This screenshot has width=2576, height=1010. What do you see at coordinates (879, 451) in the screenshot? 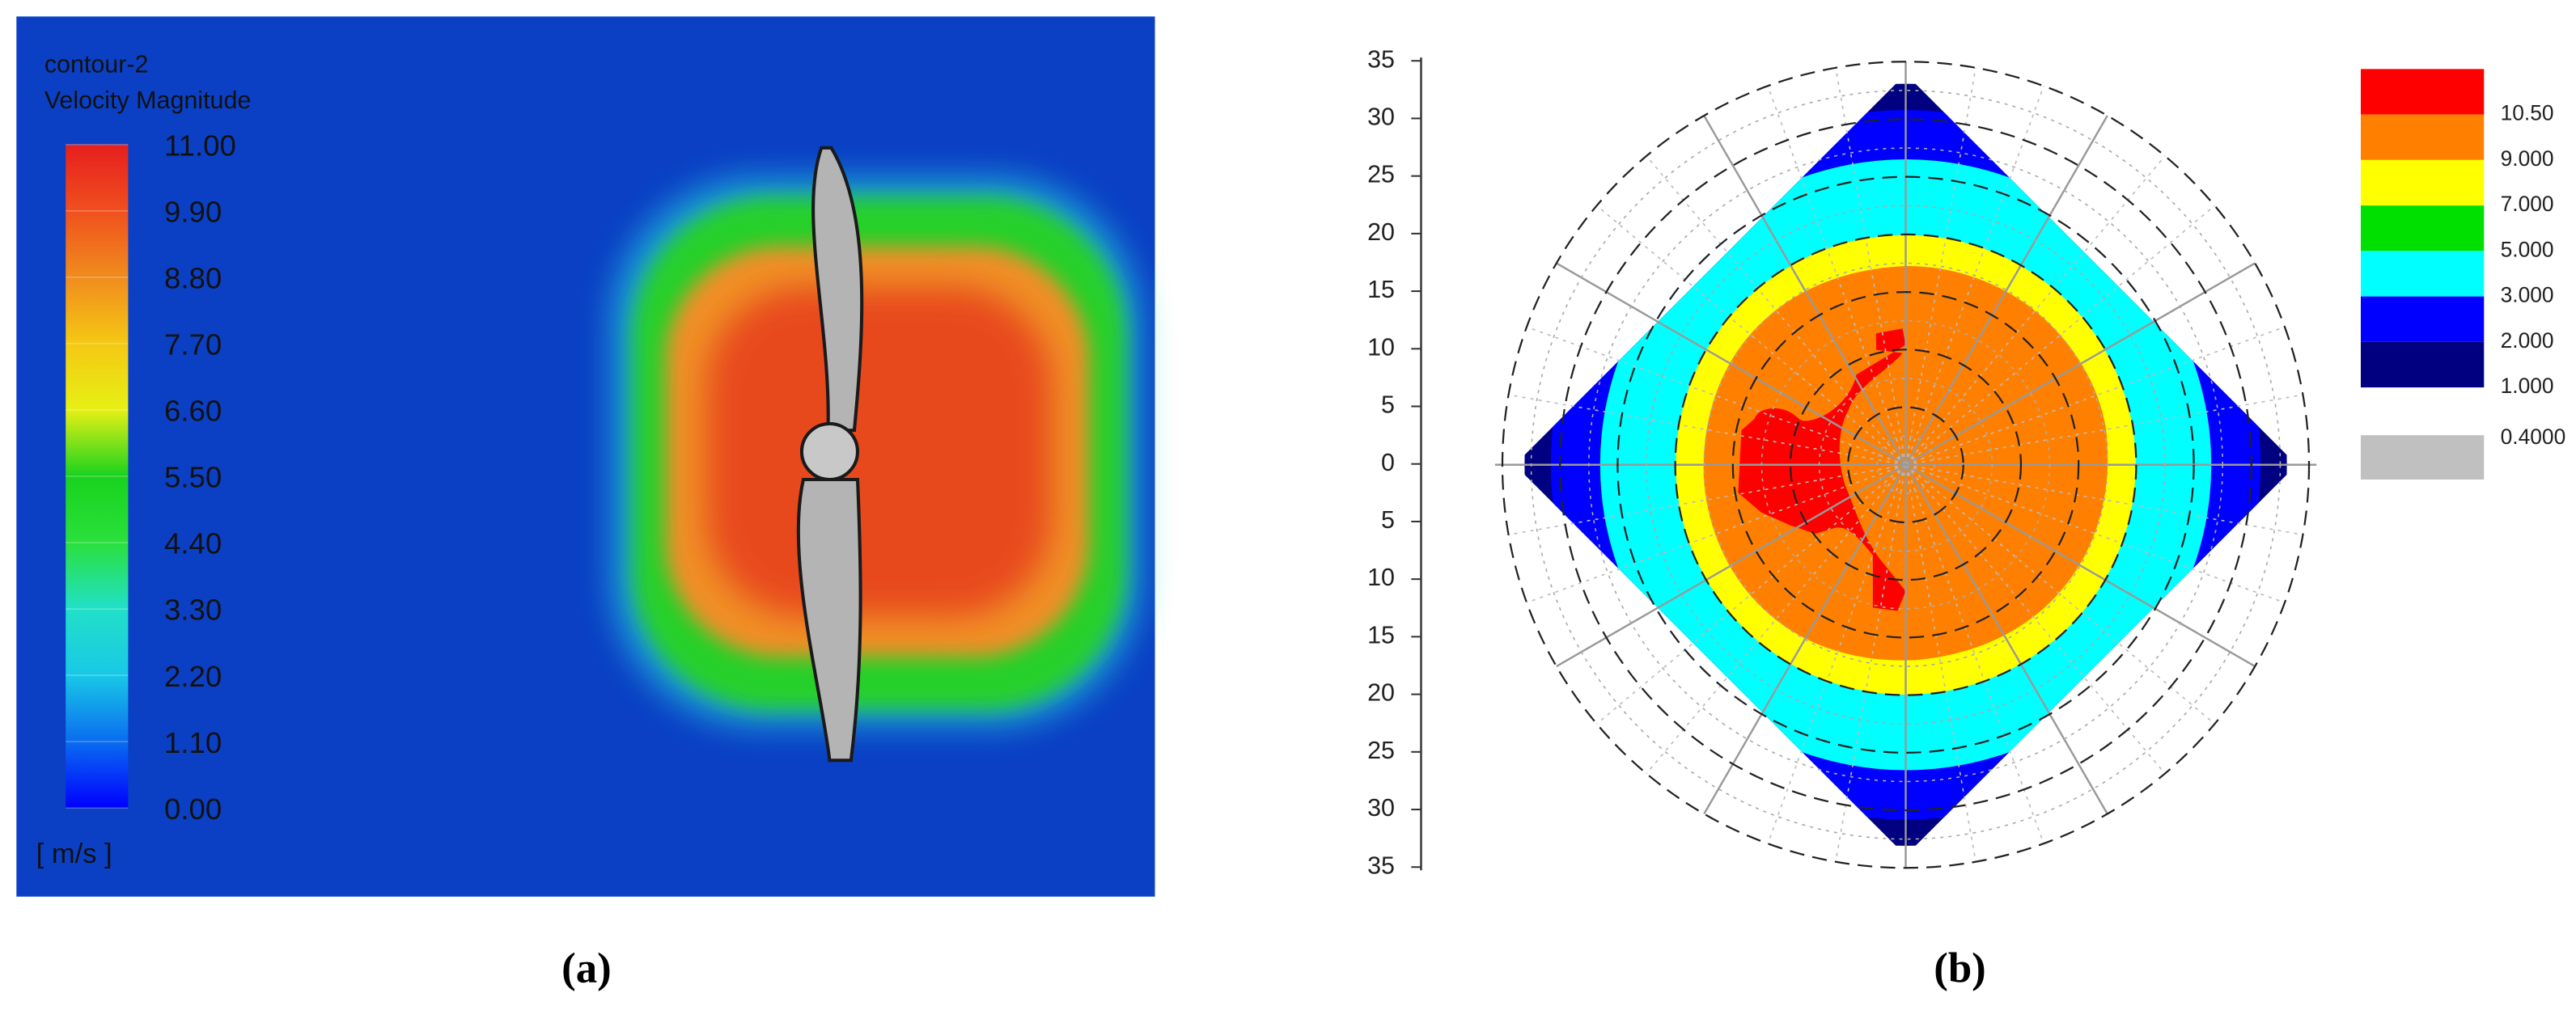
I see `field-red` at bounding box center [879, 451].